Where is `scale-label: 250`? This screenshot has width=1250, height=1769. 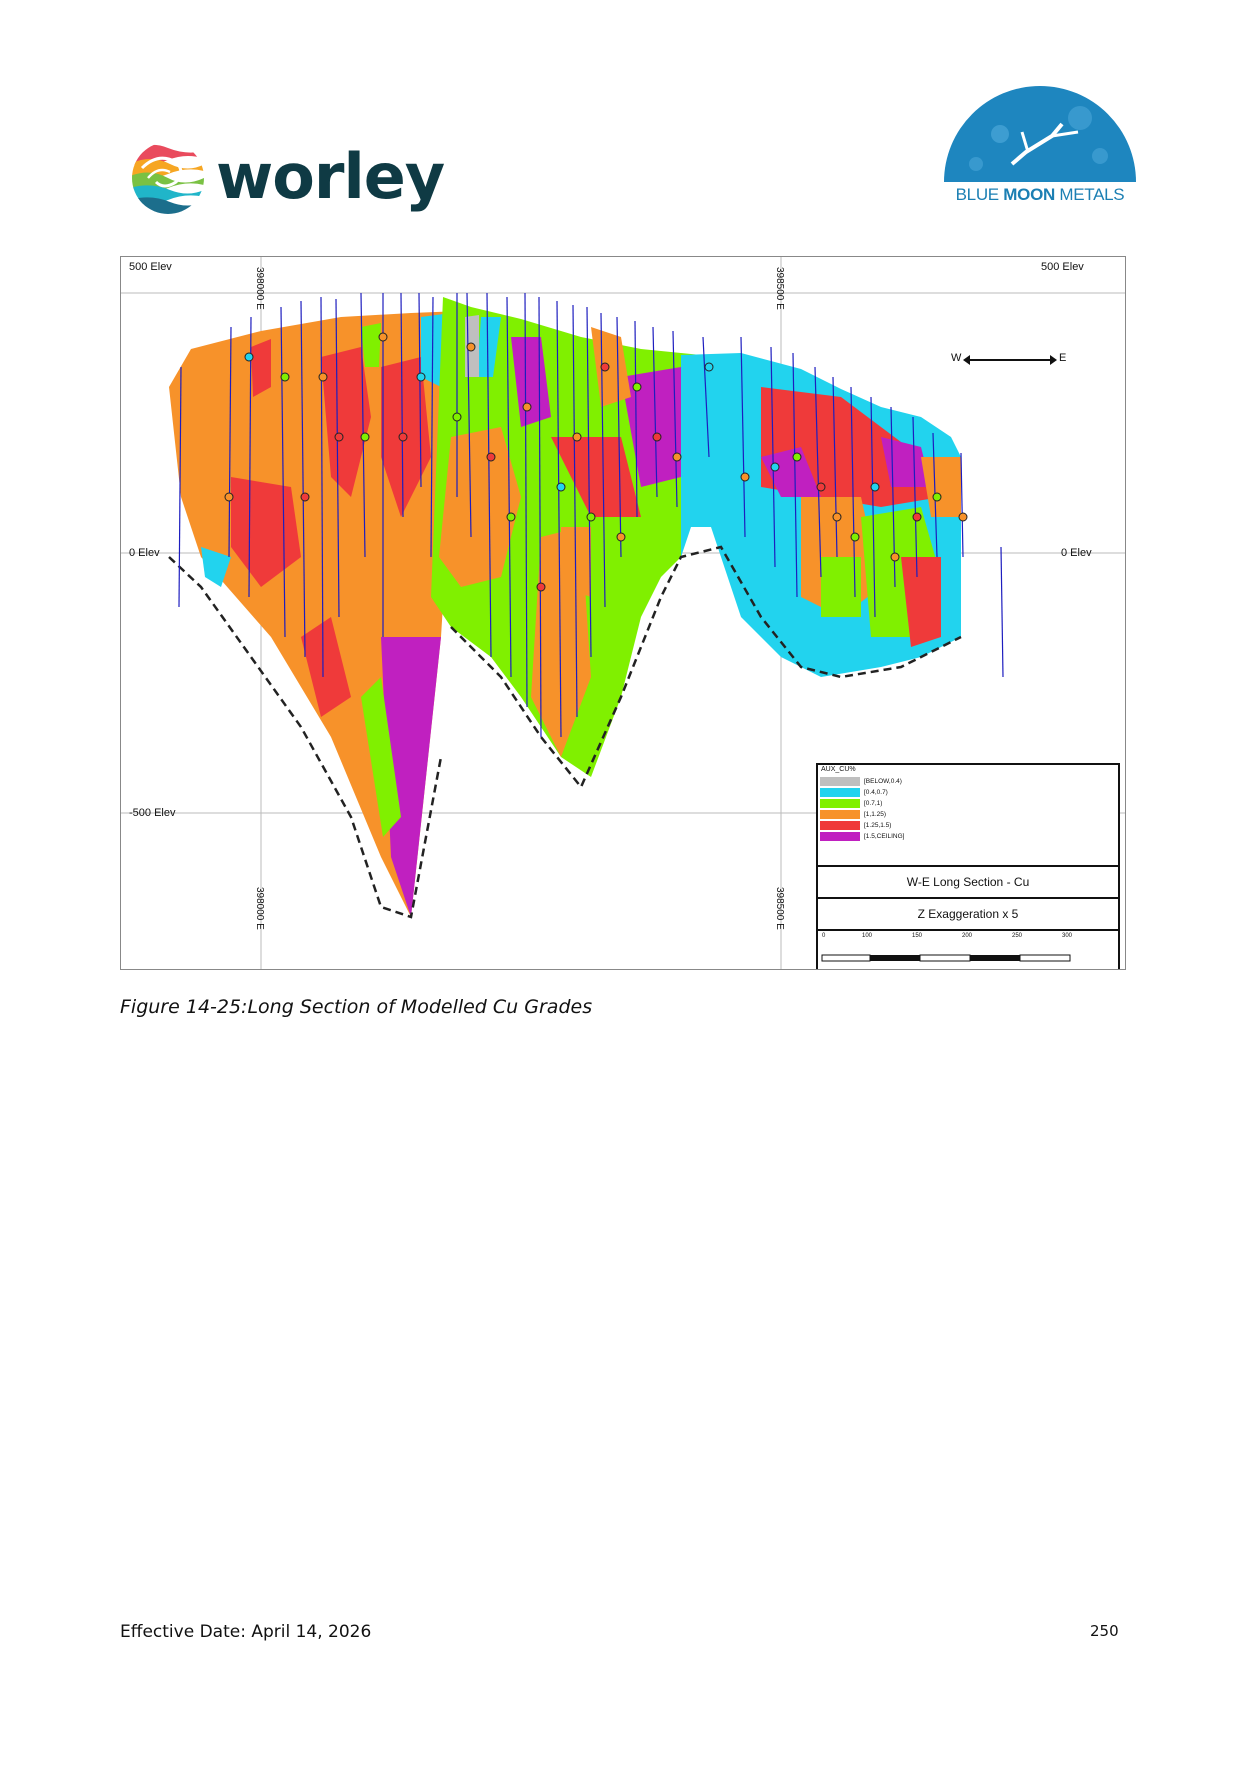 scale-label: 250 is located at coordinates (1017, 936).